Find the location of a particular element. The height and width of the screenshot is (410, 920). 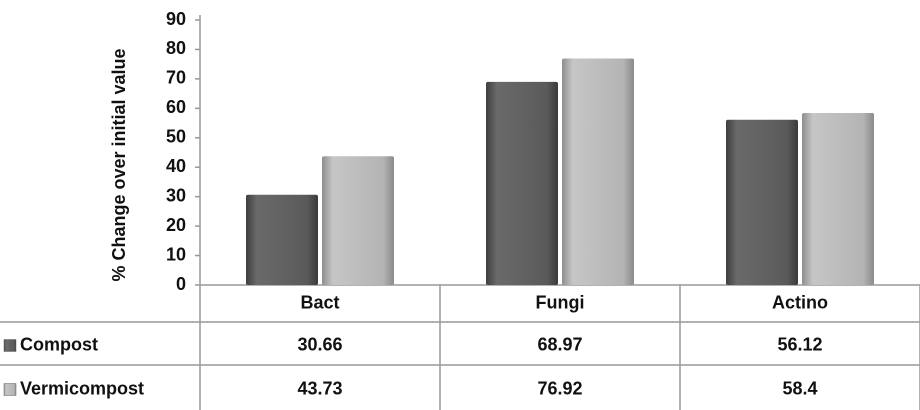

table-value: 58.4 is located at coordinates (799, 388).